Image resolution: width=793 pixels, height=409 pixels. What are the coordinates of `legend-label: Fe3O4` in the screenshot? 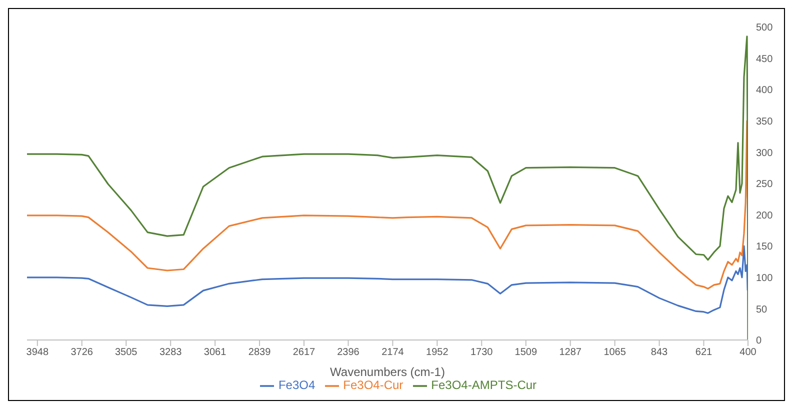 It's located at (297, 385).